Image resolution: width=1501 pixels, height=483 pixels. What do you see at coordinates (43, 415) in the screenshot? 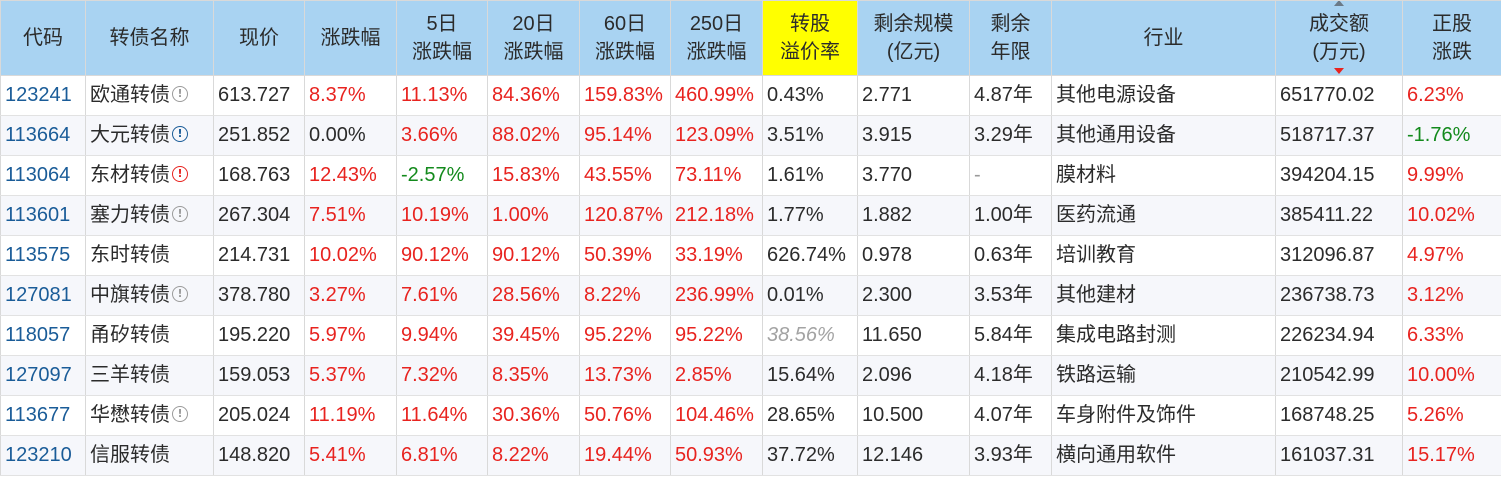
I see `cell-code: 113677` at bounding box center [43, 415].